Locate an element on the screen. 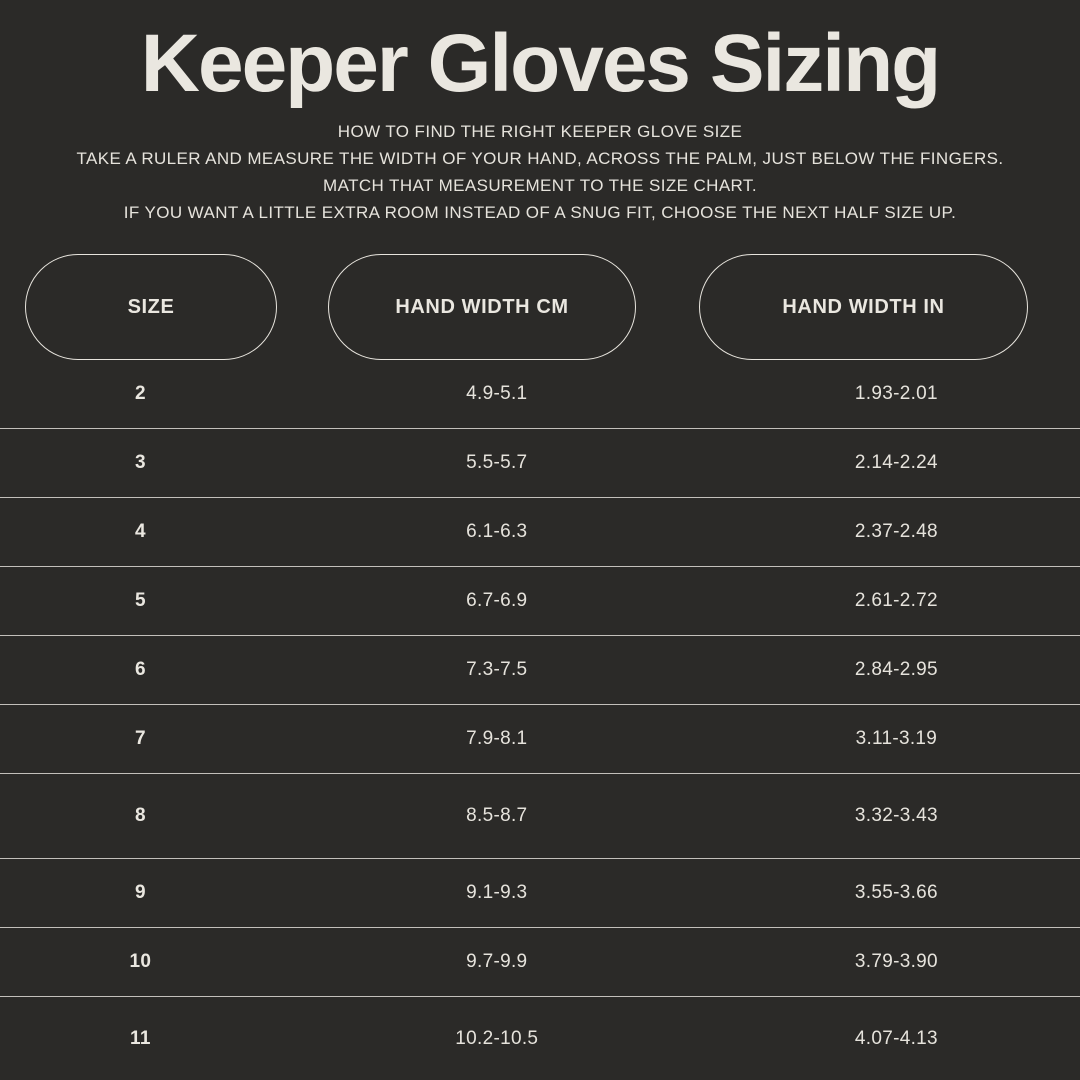  size-cell: 10 is located at coordinates (140, 961).